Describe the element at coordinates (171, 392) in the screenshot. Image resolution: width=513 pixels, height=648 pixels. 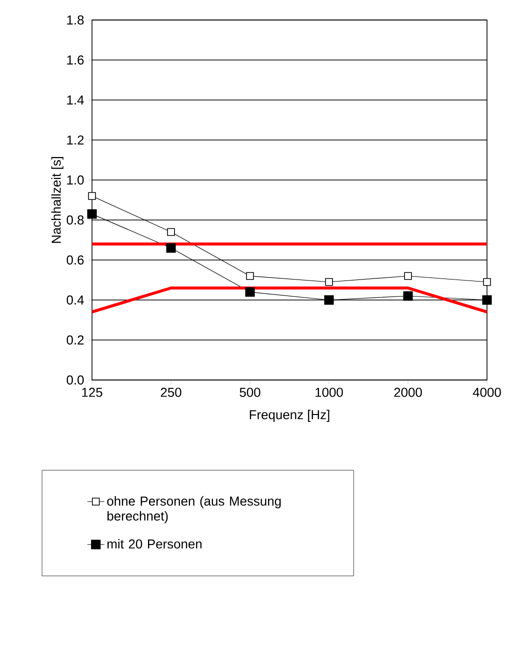
I see `x-tick-label: 250` at that location.